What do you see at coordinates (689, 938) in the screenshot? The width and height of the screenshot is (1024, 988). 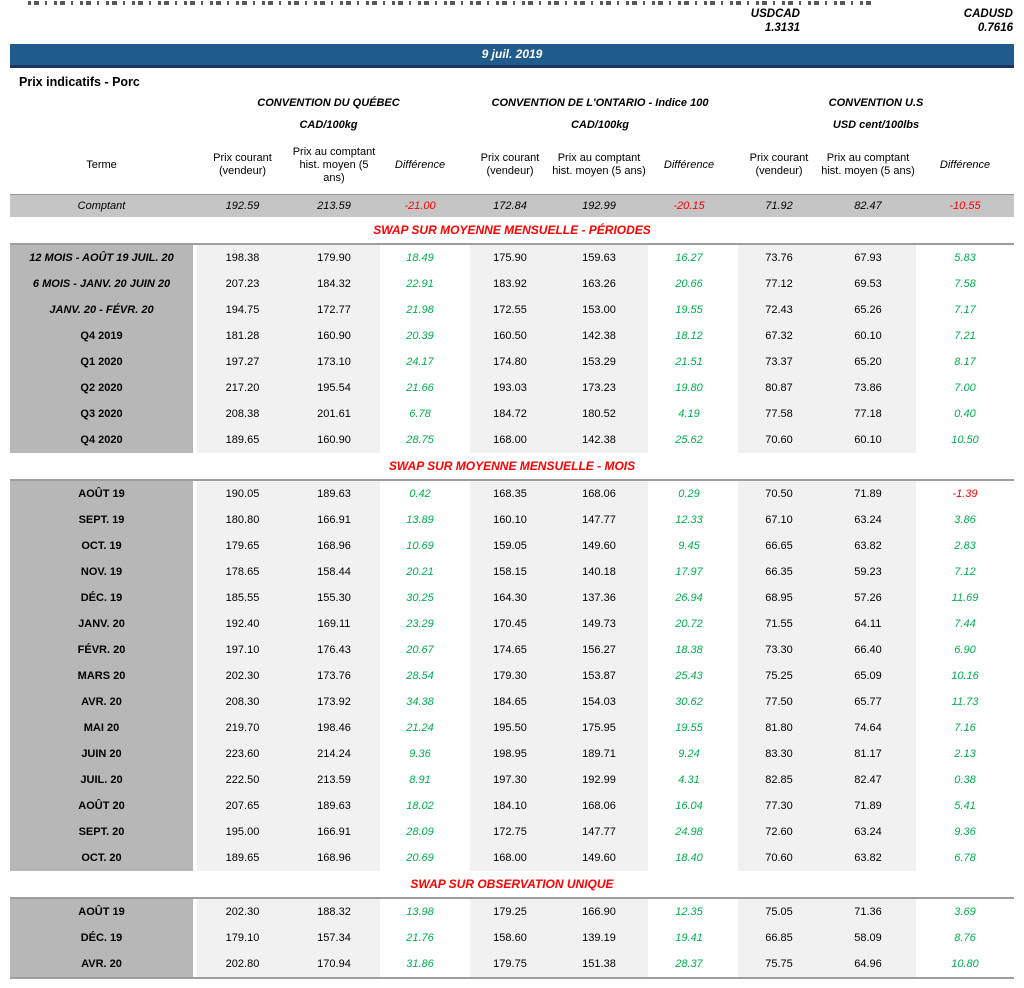 I see `difference-value: 19.41` at bounding box center [689, 938].